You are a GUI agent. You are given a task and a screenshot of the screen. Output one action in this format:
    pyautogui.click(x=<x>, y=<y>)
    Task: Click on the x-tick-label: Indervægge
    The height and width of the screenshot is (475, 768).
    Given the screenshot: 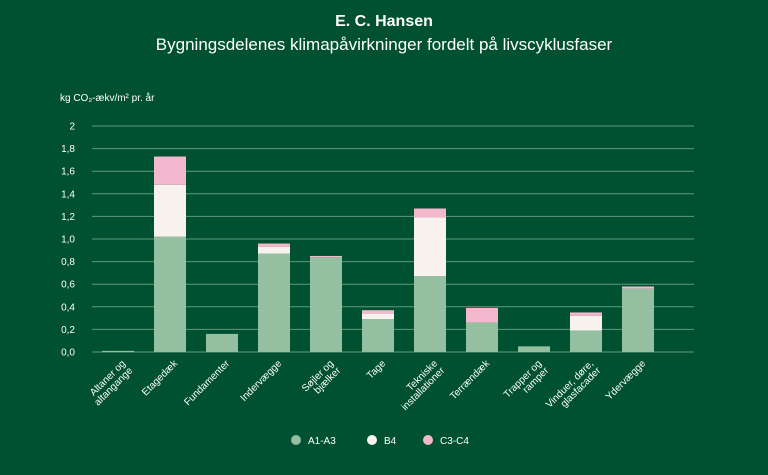 What is the action you would take?
    pyautogui.click(x=262, y=381)
    